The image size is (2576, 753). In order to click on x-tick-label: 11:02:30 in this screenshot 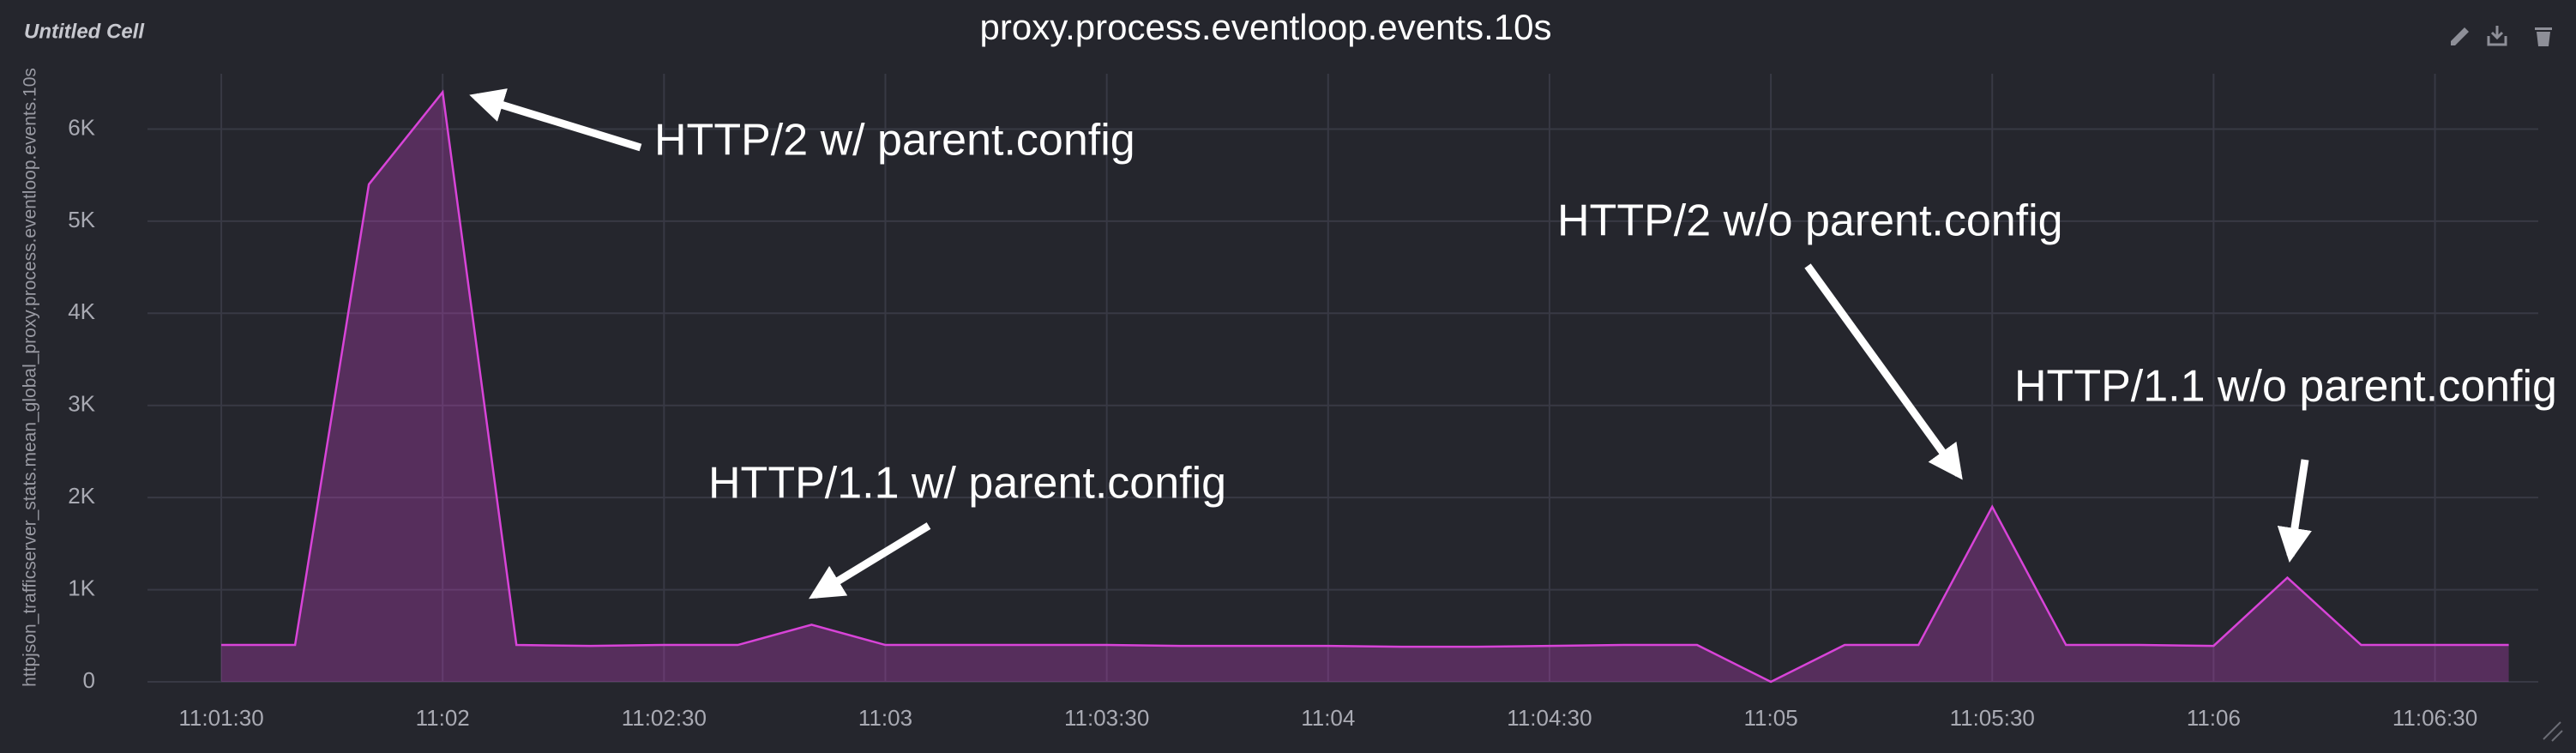, I will do `click(664, 718)`.